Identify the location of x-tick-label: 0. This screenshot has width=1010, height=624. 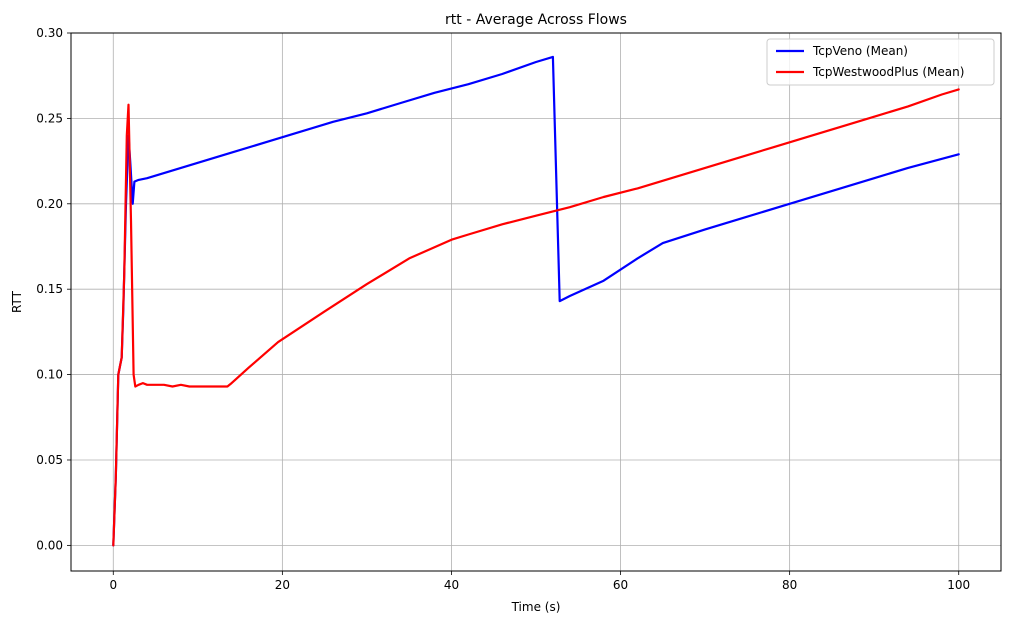
(113, 585).